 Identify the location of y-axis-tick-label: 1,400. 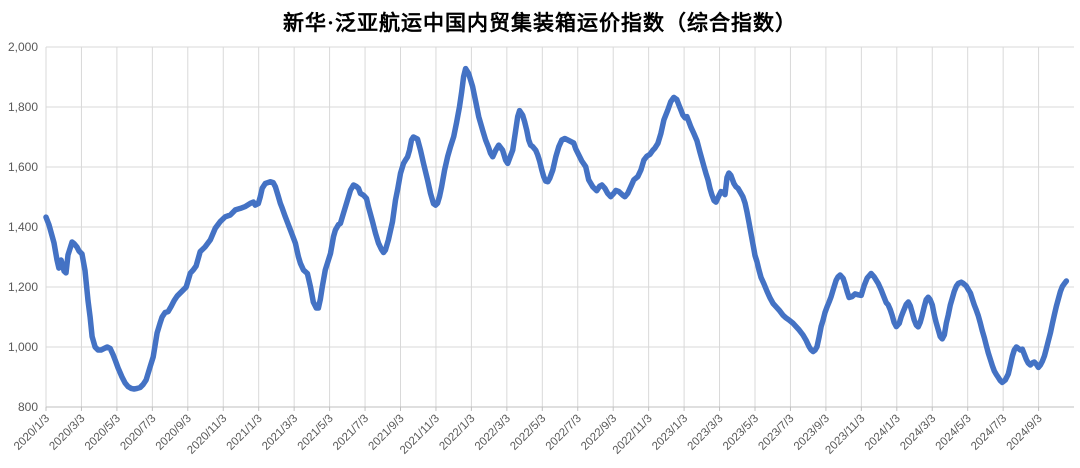
(23, 227).